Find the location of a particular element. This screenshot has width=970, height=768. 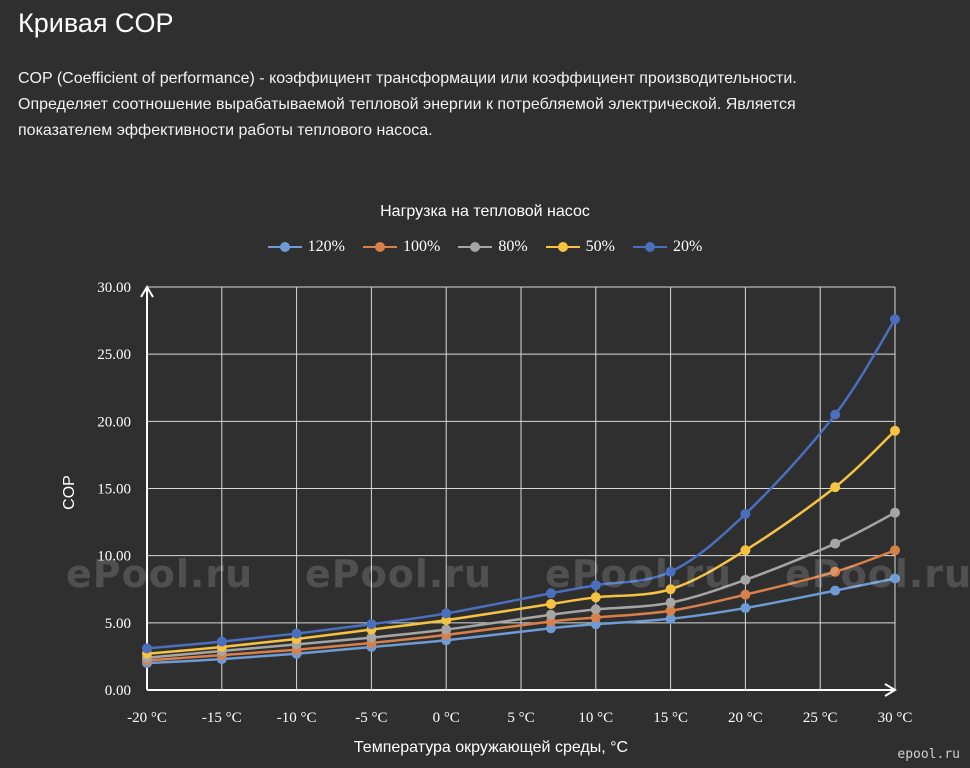

legend-label: 20% is located at coordinates (687, 246).